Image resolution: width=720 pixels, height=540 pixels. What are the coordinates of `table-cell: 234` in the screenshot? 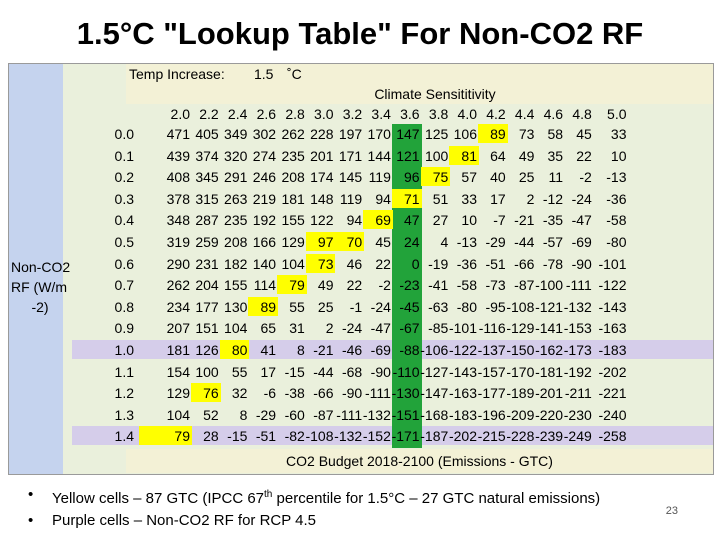 It's located at (178, 306).